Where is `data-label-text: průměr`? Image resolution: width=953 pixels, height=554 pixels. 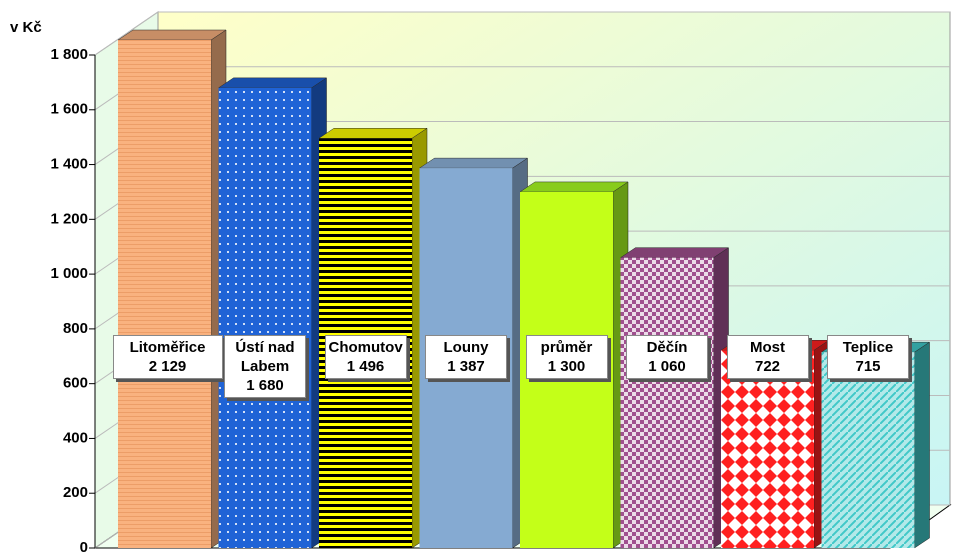
data-label-text: průměr is located at coordinates (566, 347).